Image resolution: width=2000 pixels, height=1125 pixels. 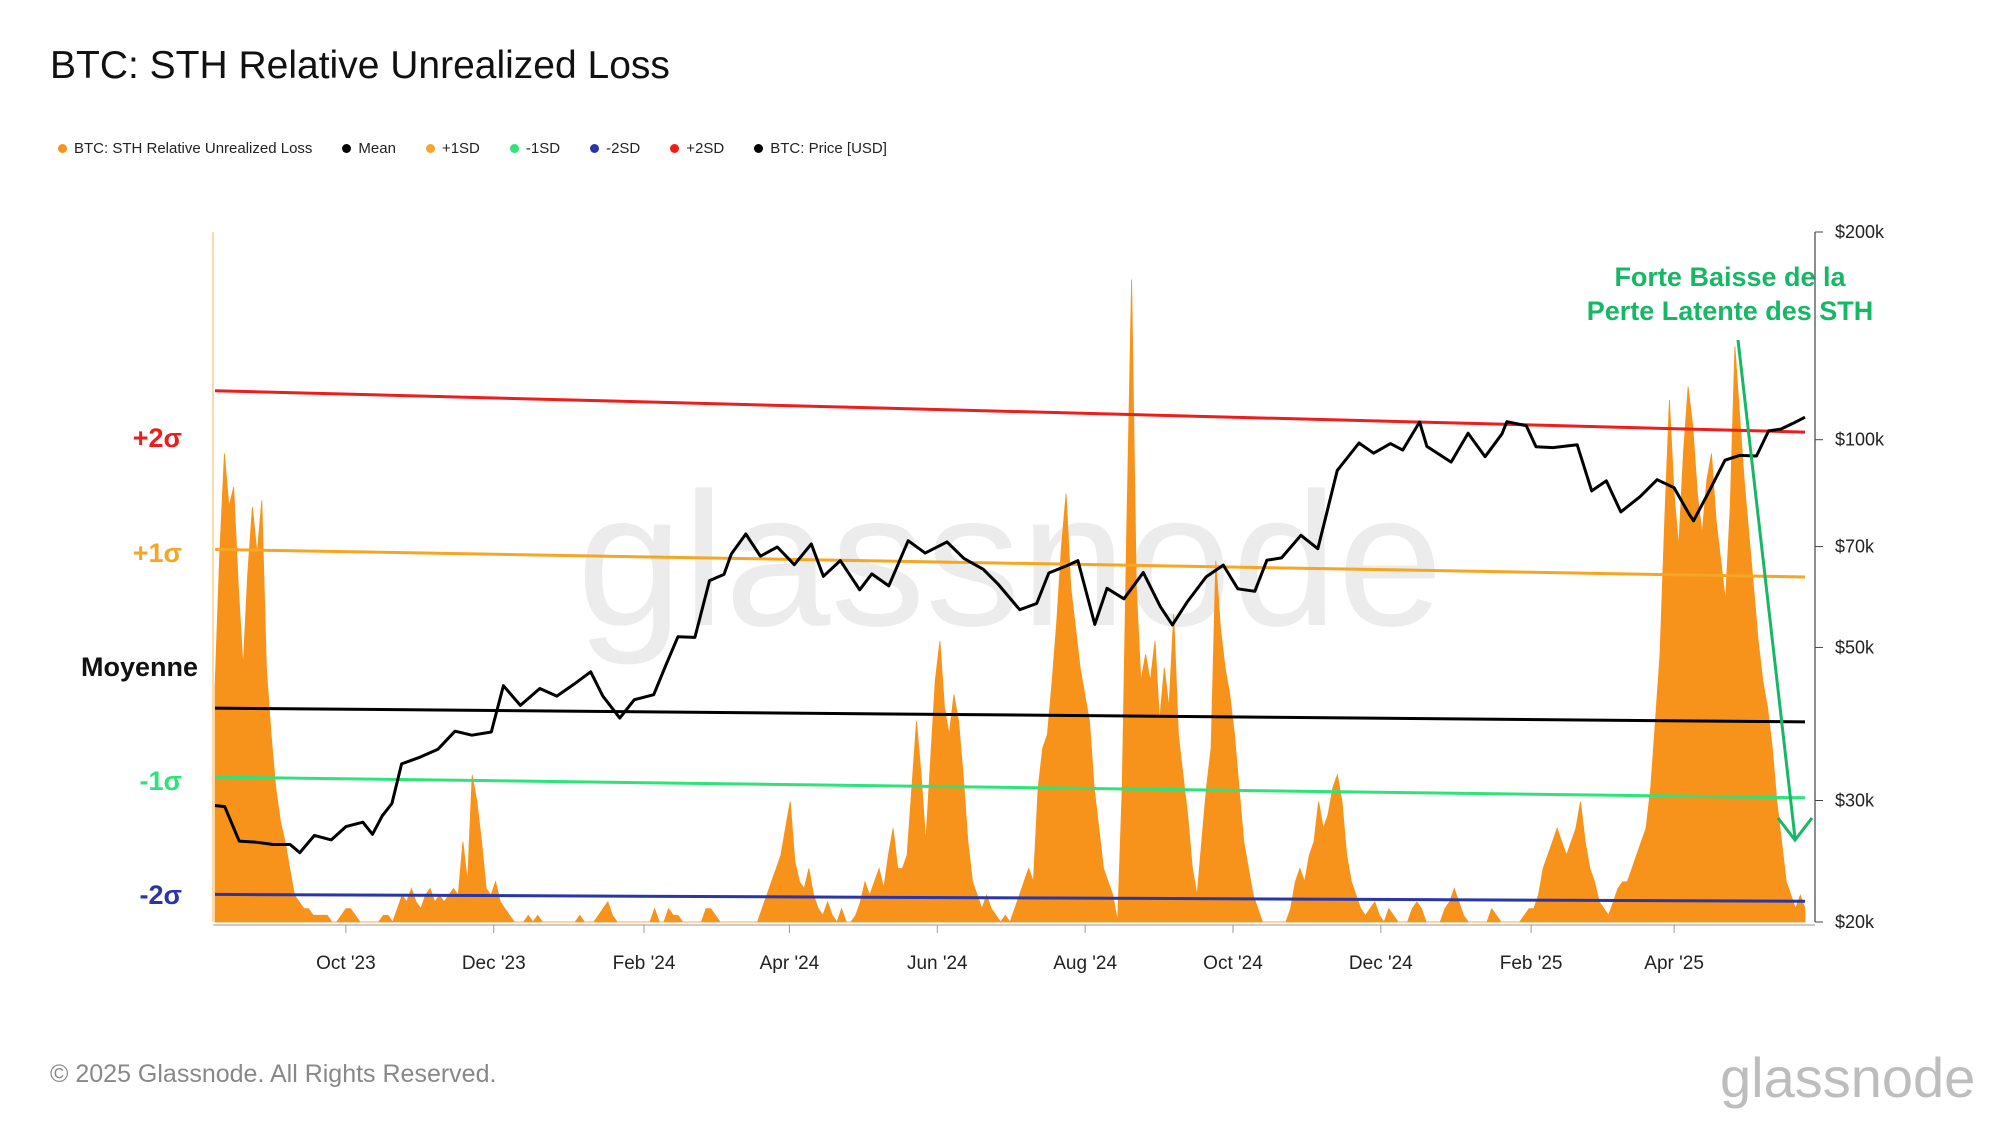 What do you see at coordinates (1855, 647) in the screenshot?
I see `y-tick-label: $50k` at bounding box center [1855, 647].